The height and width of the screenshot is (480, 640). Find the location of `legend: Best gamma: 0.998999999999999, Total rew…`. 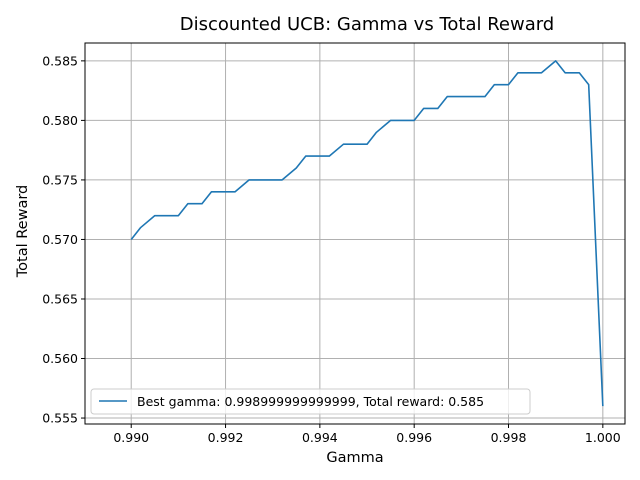

legend: Best gamma: 0.998999999999999, Total rew… is located at coordinates (310, 401).